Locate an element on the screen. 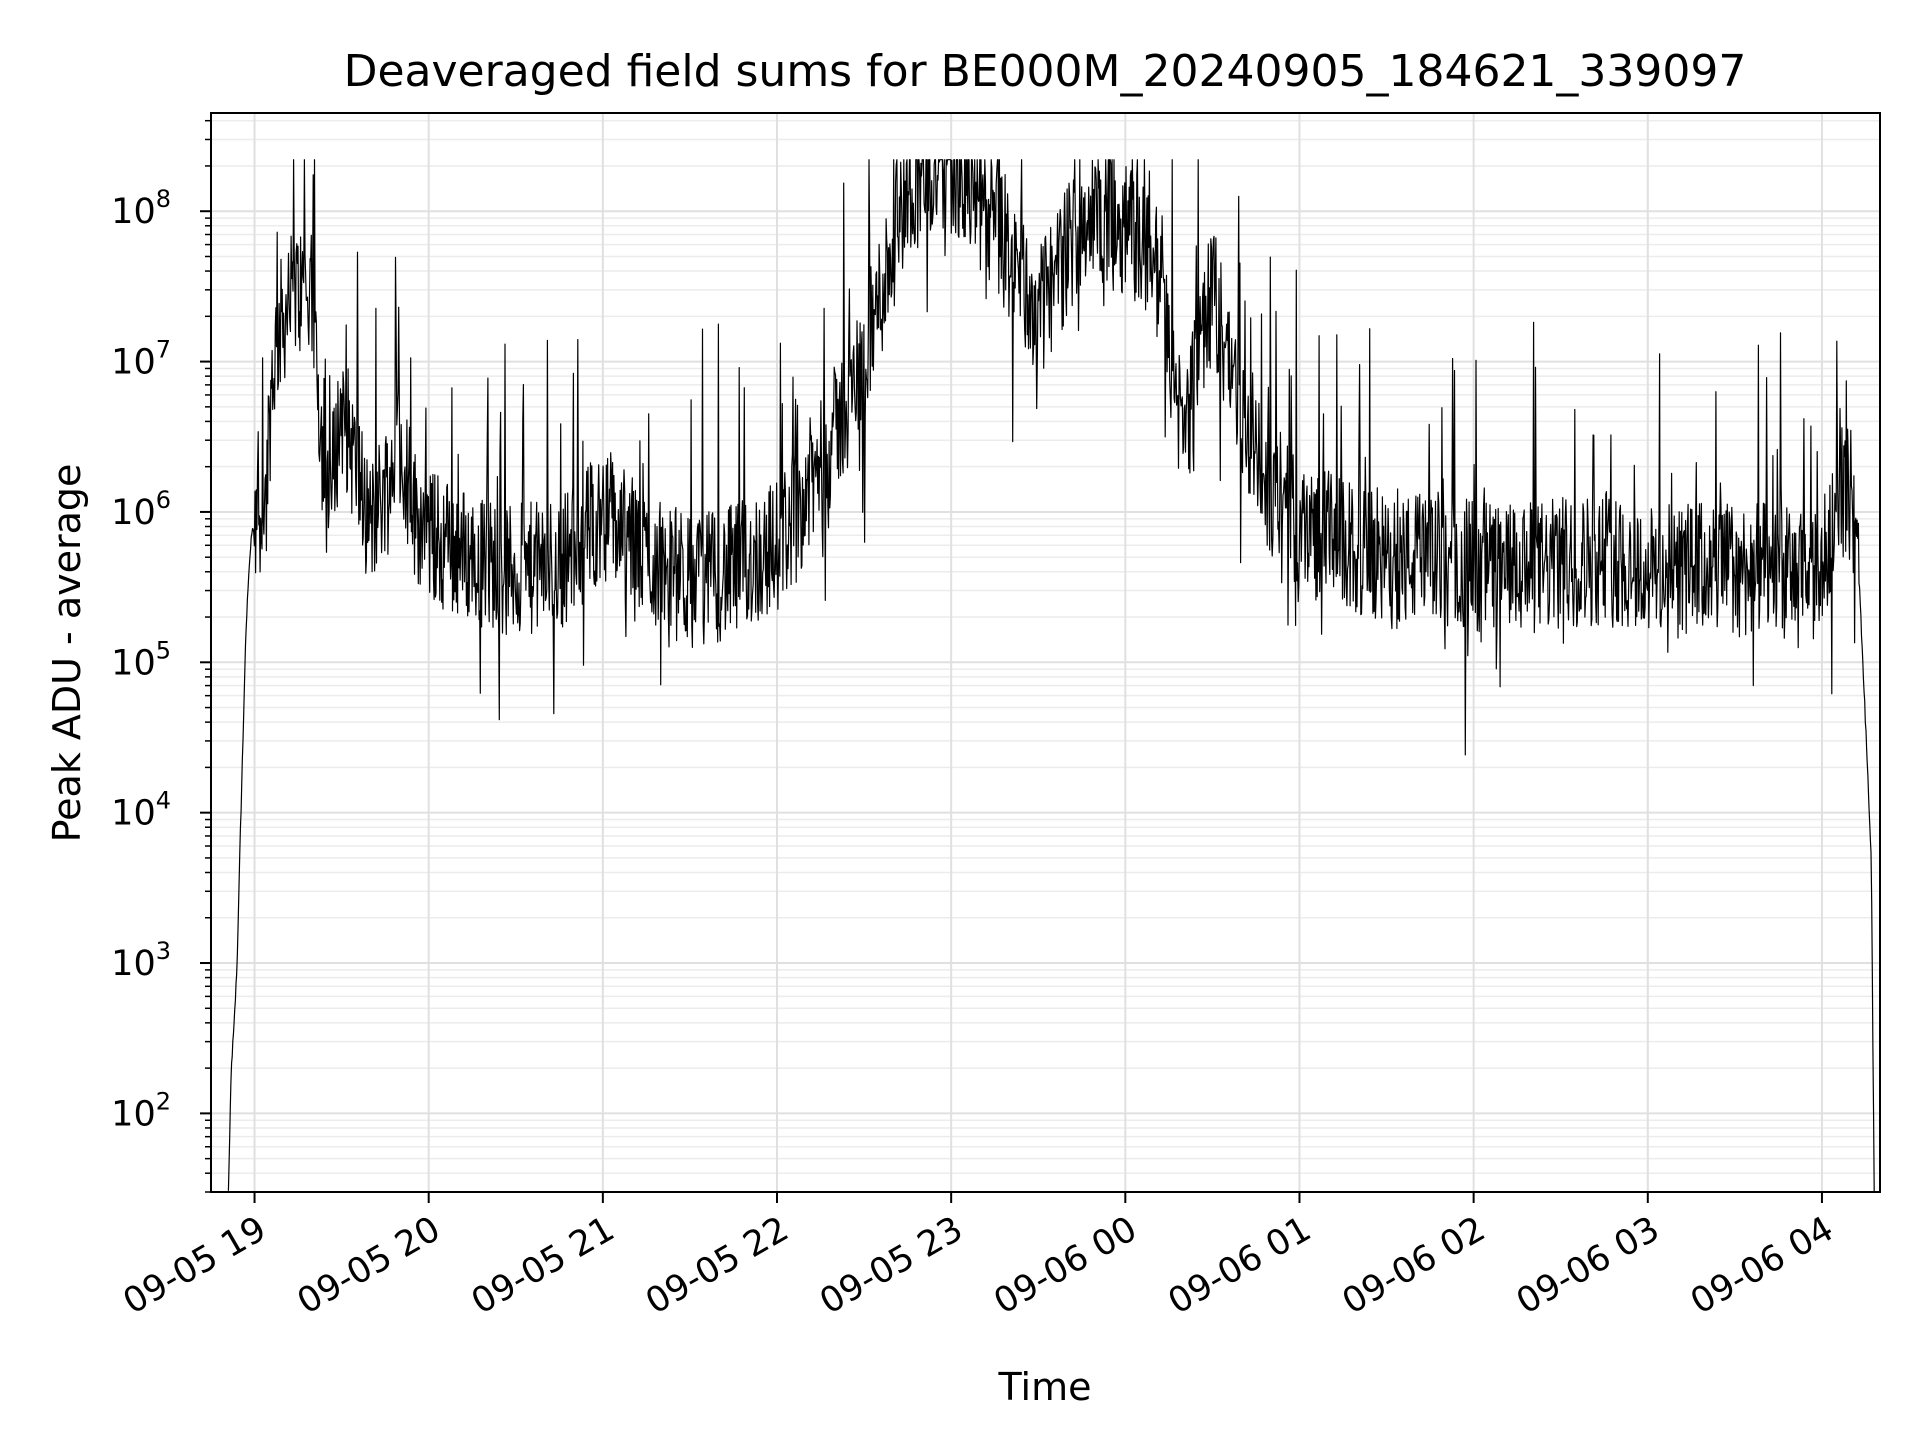 This screenshot has height=1440, width=1920. y-tick-label: 10² is located at coordinates (141, 1110).